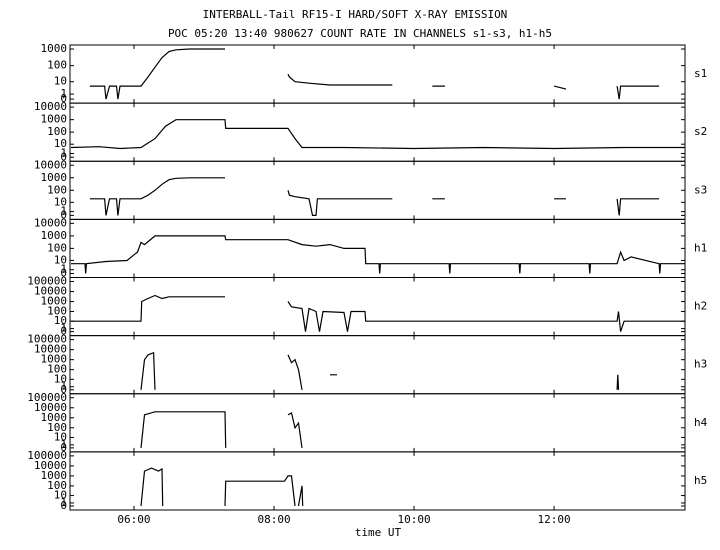 This screenshot has height=550, width=720. Describe the element at coordinates (377, 481) in the screenshot. I see `panel-frame` at that location.